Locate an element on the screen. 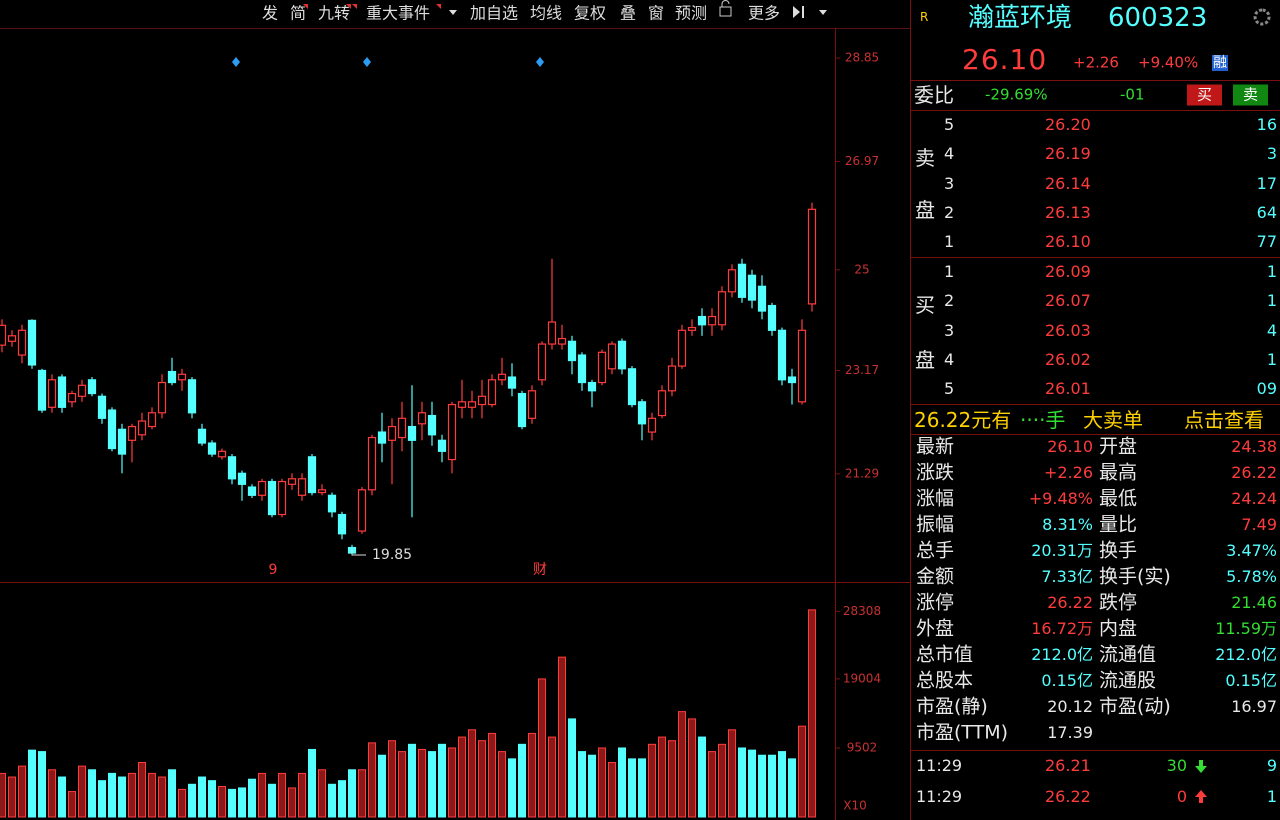 The image size is (1280, 820). stat-value: 16.97 is located at coordinates (1254, 706).